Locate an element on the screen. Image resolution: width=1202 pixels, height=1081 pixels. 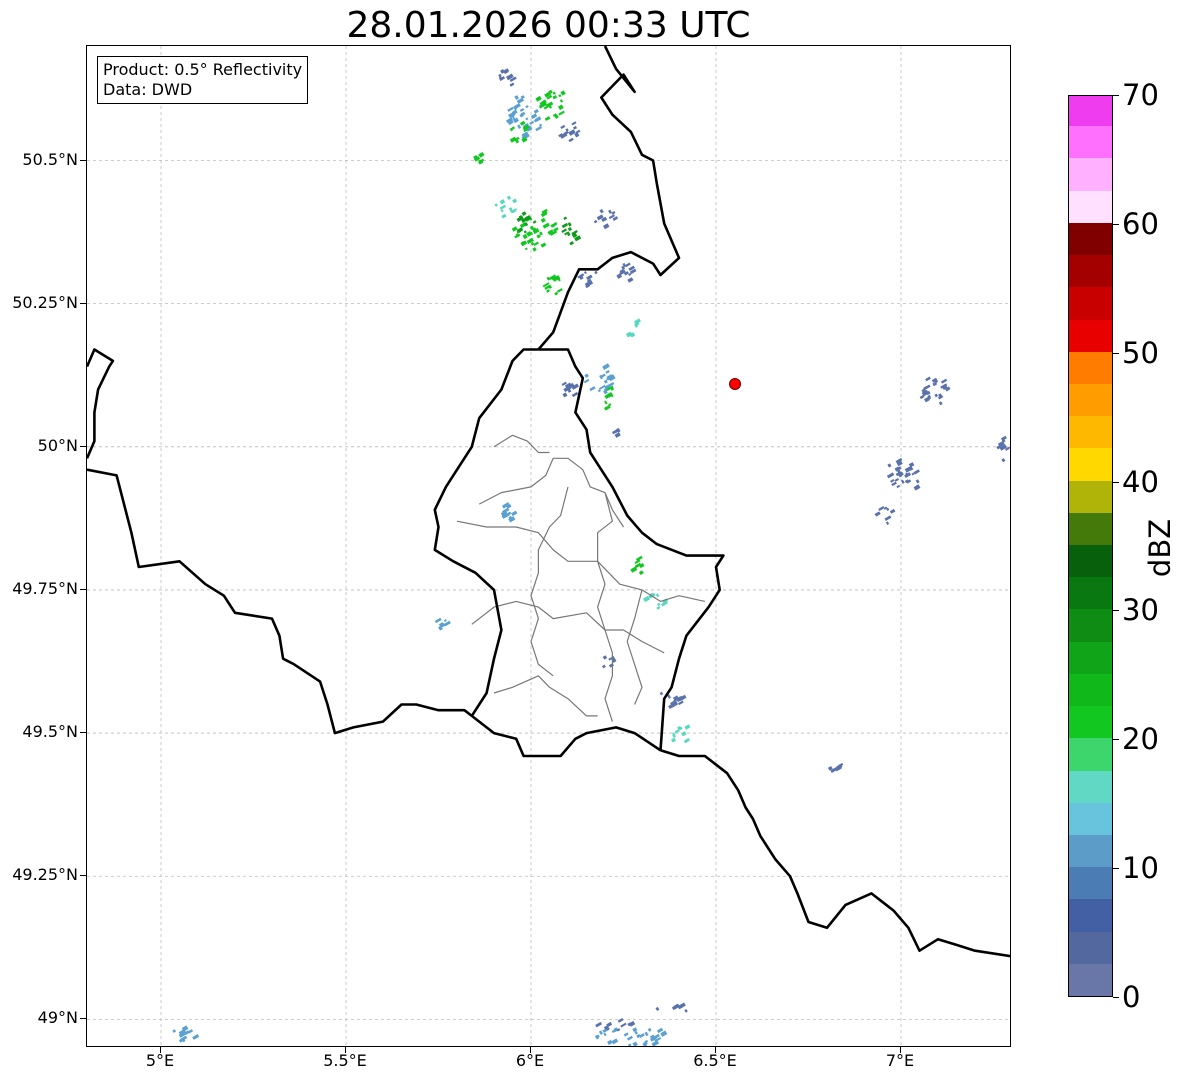
y-tick-label: 49°N is located at coordinates (57, 1018).